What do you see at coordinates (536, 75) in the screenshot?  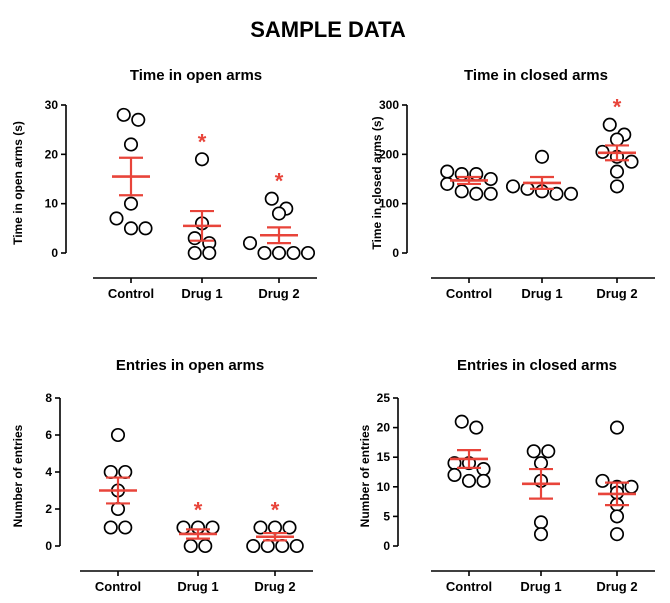 I see `panel-title: Time in closed arms` at bounding box center [536, 75].